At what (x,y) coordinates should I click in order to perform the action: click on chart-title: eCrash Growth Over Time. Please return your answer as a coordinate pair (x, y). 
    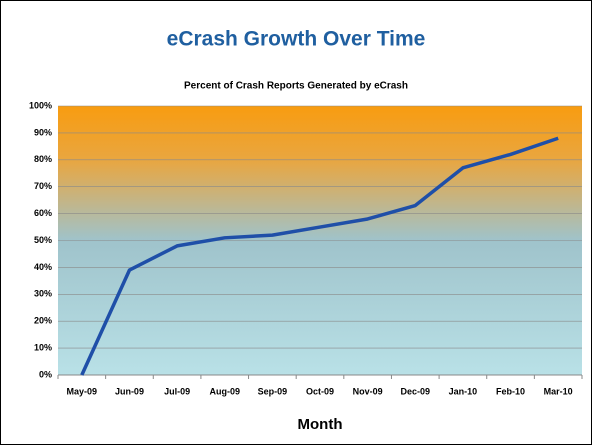
    Looking at the image, I should click on (296, 39).